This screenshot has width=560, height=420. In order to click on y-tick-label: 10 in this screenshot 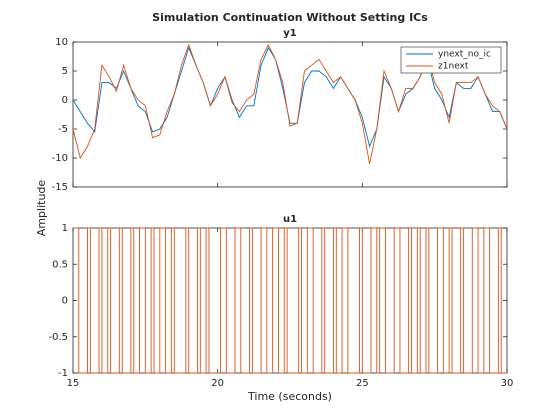, I will do `click(61, 42)`.